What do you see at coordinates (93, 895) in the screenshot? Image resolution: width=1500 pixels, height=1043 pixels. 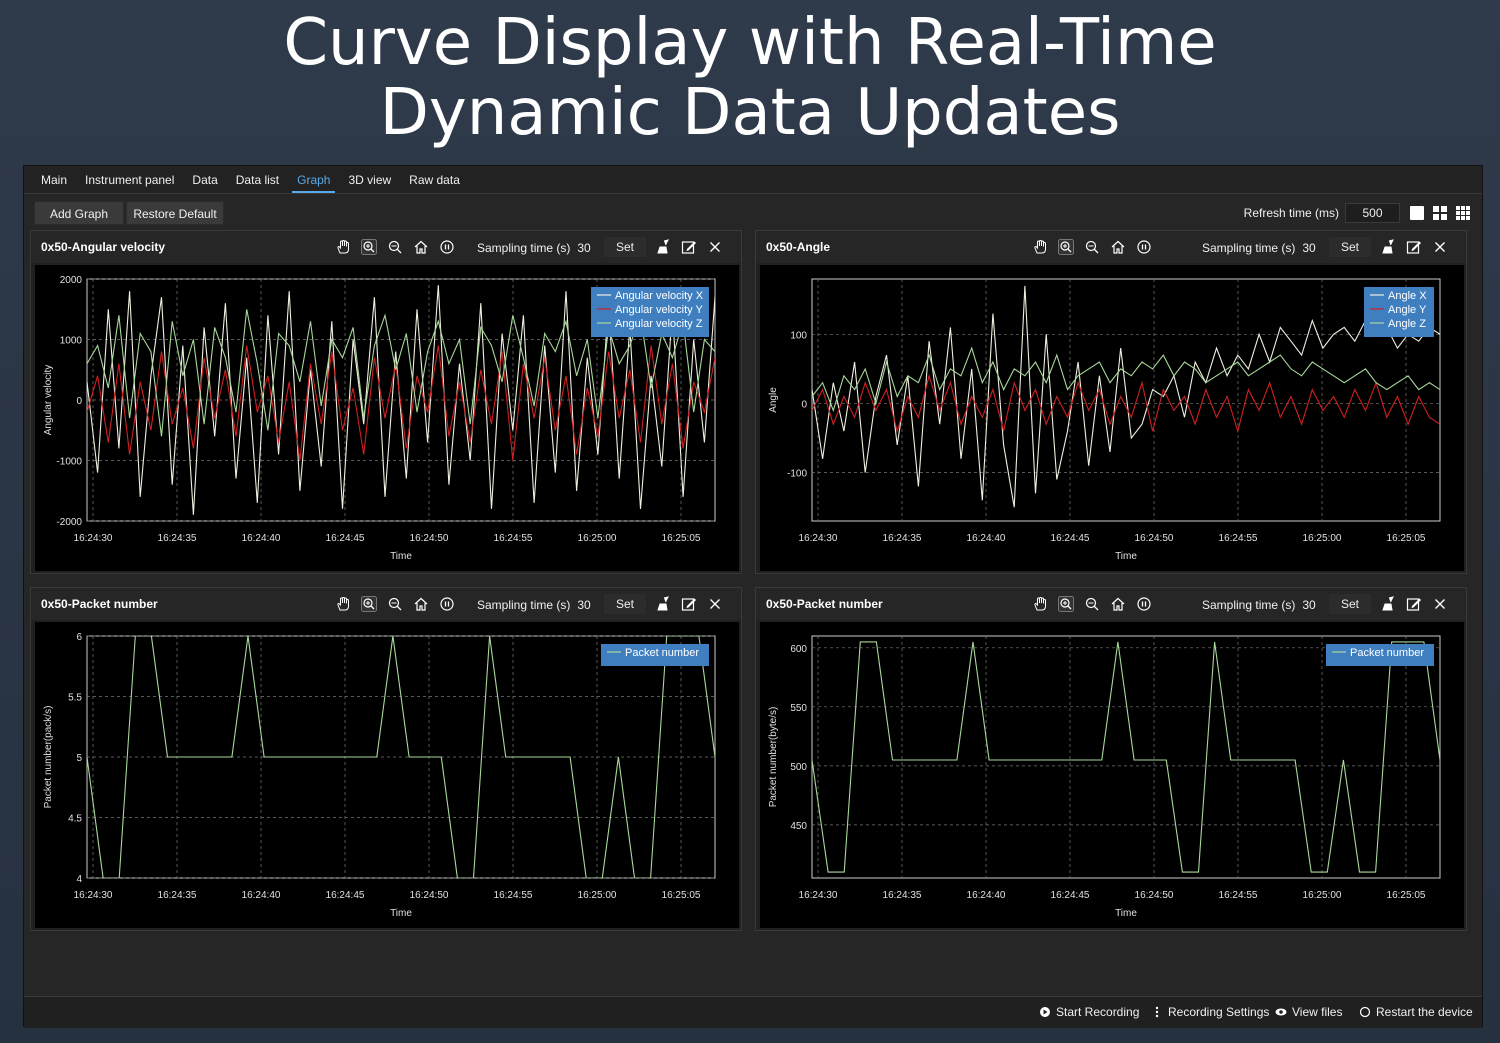 I see `x-tick-label: 16:24:30` at bounding box center [93, 895].